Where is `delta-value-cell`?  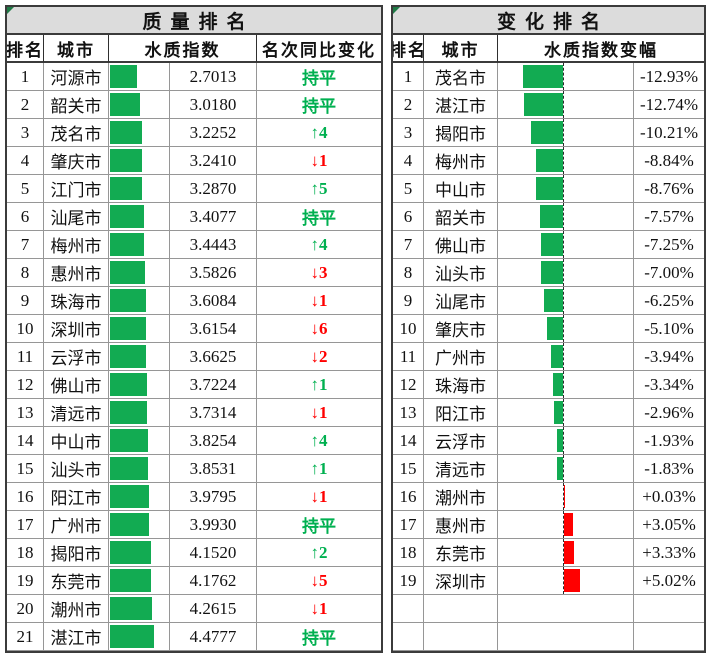
delta-value-cell is located at coordinates (669, 609).